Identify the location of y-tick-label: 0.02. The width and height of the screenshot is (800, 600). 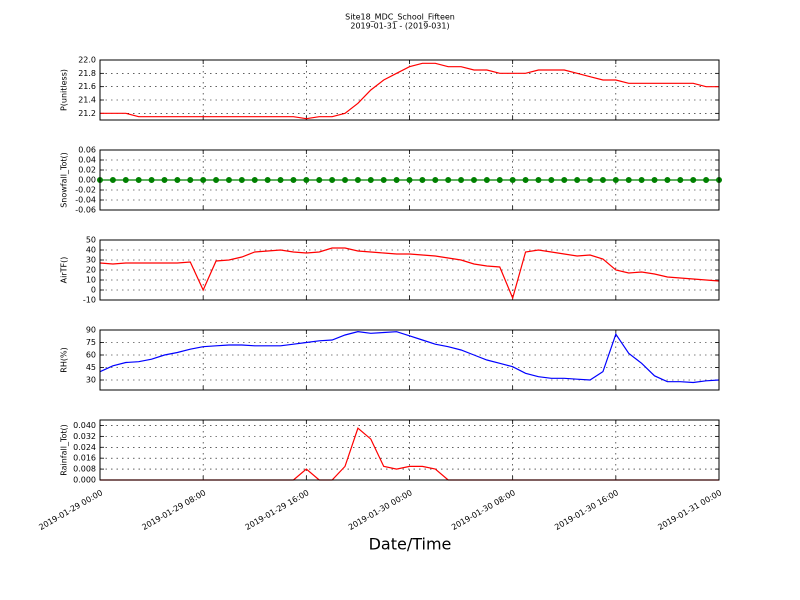
(87, 170).